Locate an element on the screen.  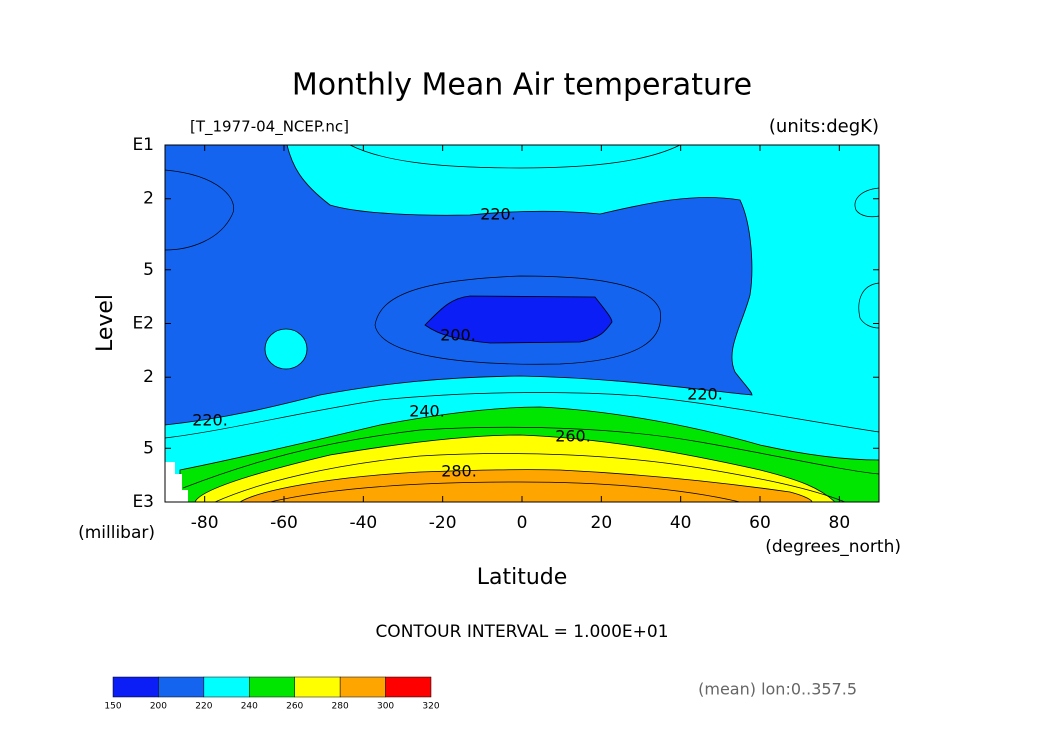
contour-label: 200. is located at coordinates (458, 335).